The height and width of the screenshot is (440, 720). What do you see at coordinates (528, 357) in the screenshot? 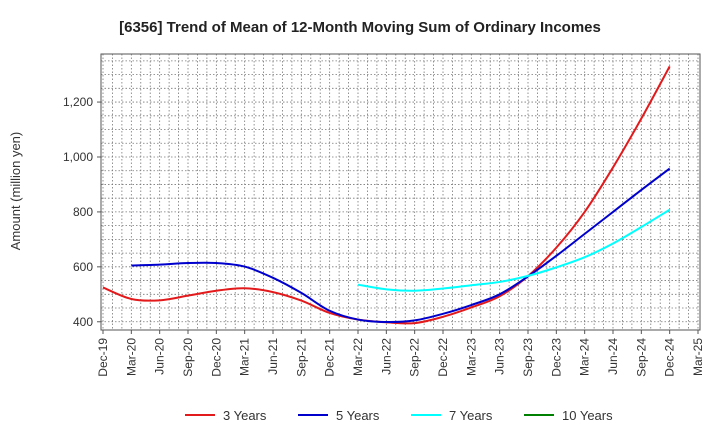
I see `x-tick-label: Sep-23` at bounding box center [528, 357].